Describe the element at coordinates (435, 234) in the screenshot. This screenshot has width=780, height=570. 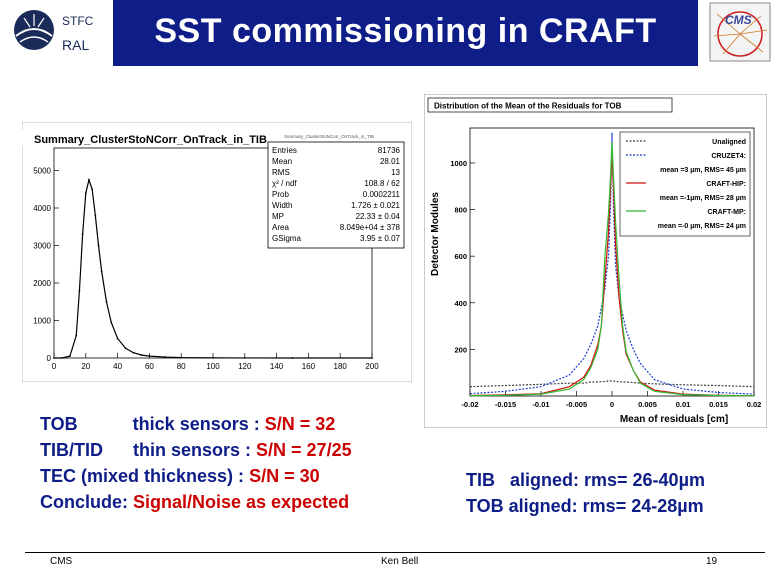
I see `residuals-y-label: Detector Modules` at that location.